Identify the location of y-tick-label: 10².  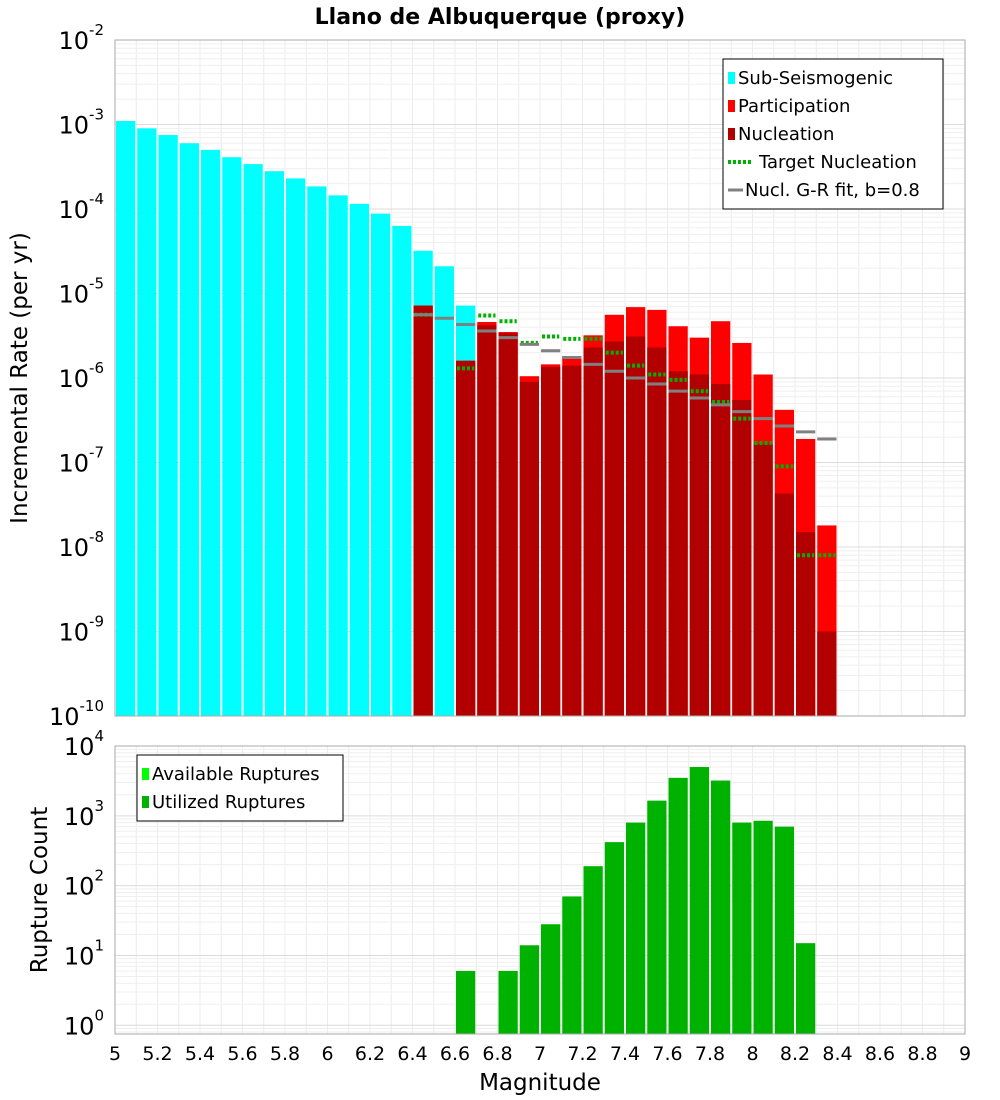
(84, 884).